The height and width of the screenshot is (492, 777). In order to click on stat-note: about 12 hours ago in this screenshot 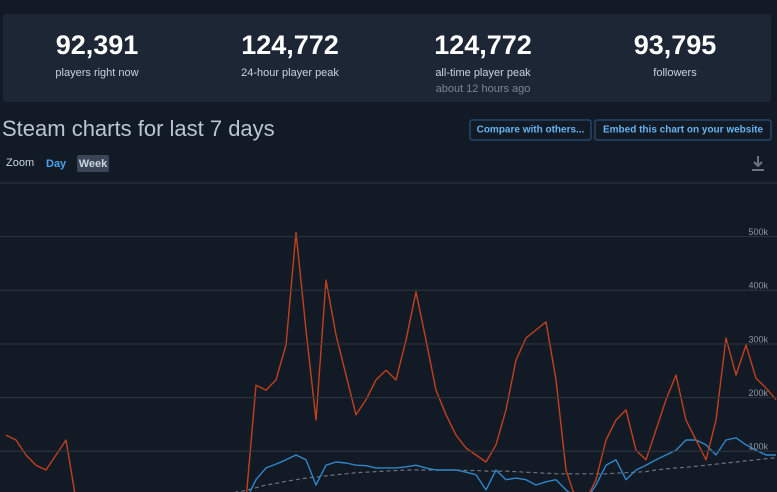, I will do `click(483, 89)`.